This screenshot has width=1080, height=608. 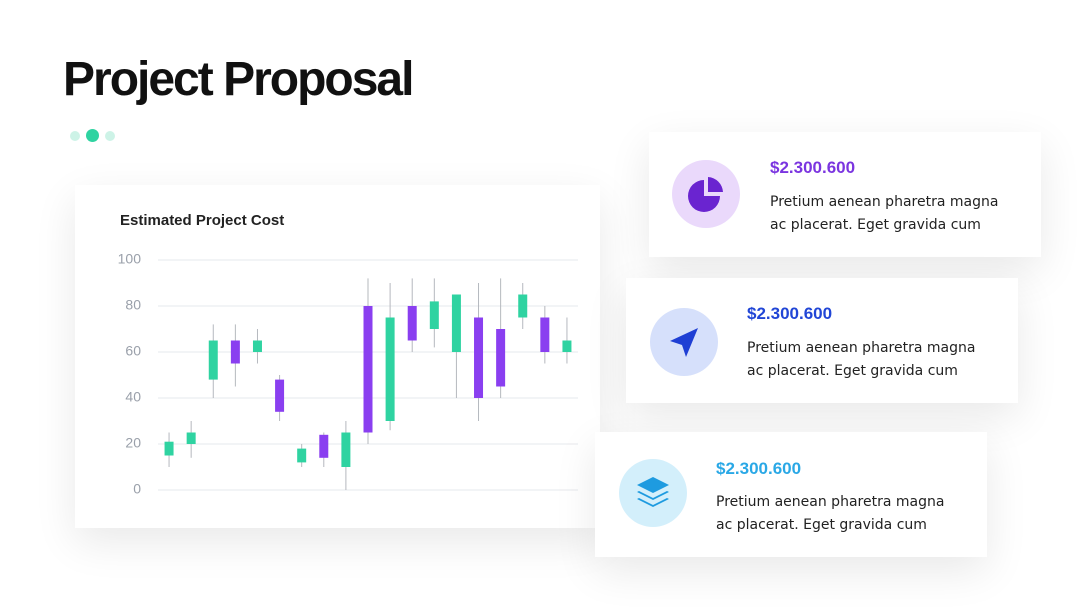 What do you see at coordinates (133, 351) in the screenshot?
I see `y-tick-label: 60` at bounding box center [133, 351].